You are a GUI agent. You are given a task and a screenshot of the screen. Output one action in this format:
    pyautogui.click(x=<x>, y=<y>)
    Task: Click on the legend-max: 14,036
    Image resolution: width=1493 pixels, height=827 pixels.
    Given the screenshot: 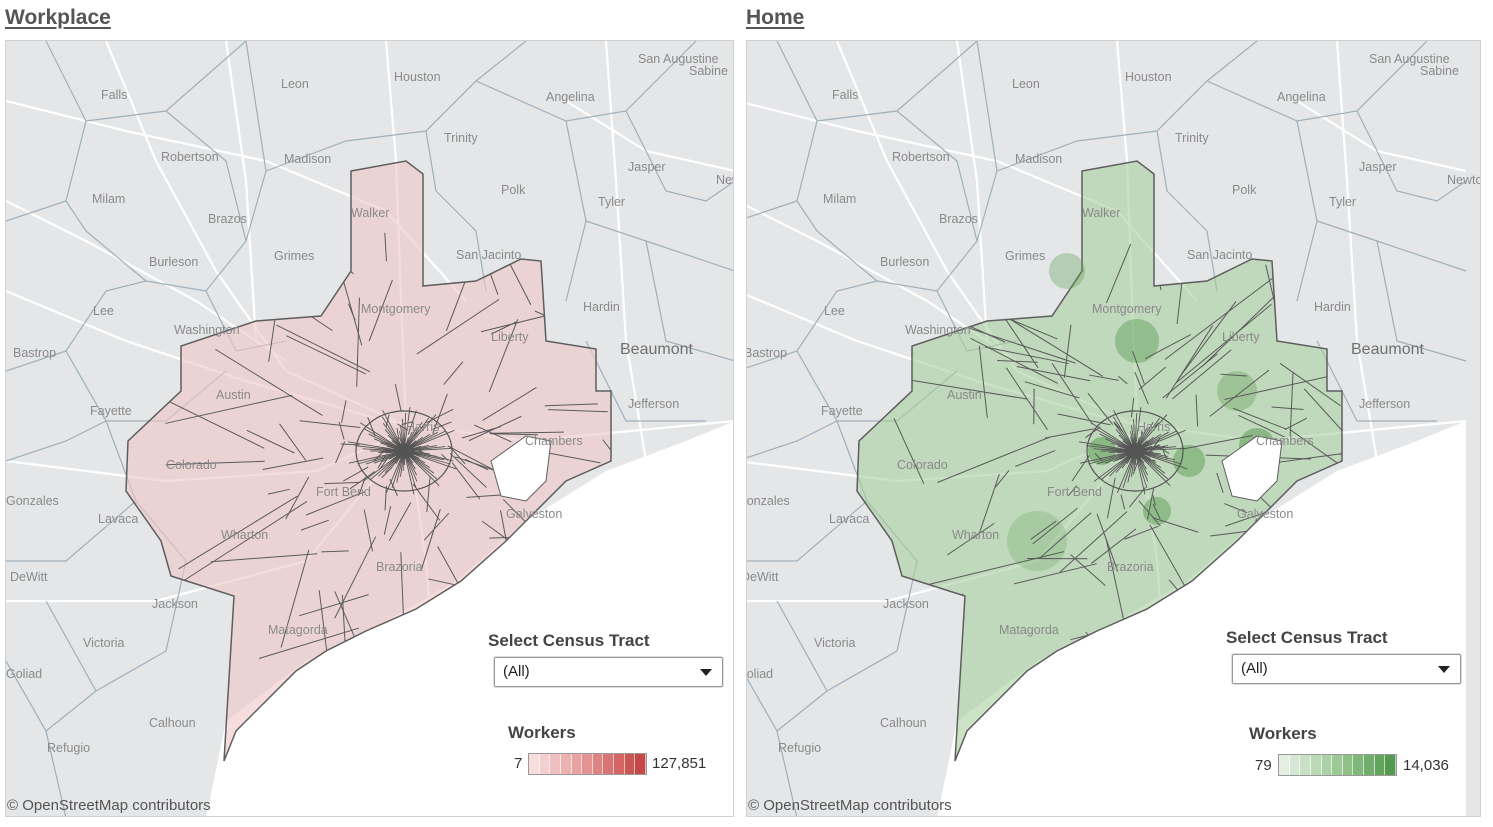 What is the action you would take?
    pyautogui.click(x=1426, y=765)
    